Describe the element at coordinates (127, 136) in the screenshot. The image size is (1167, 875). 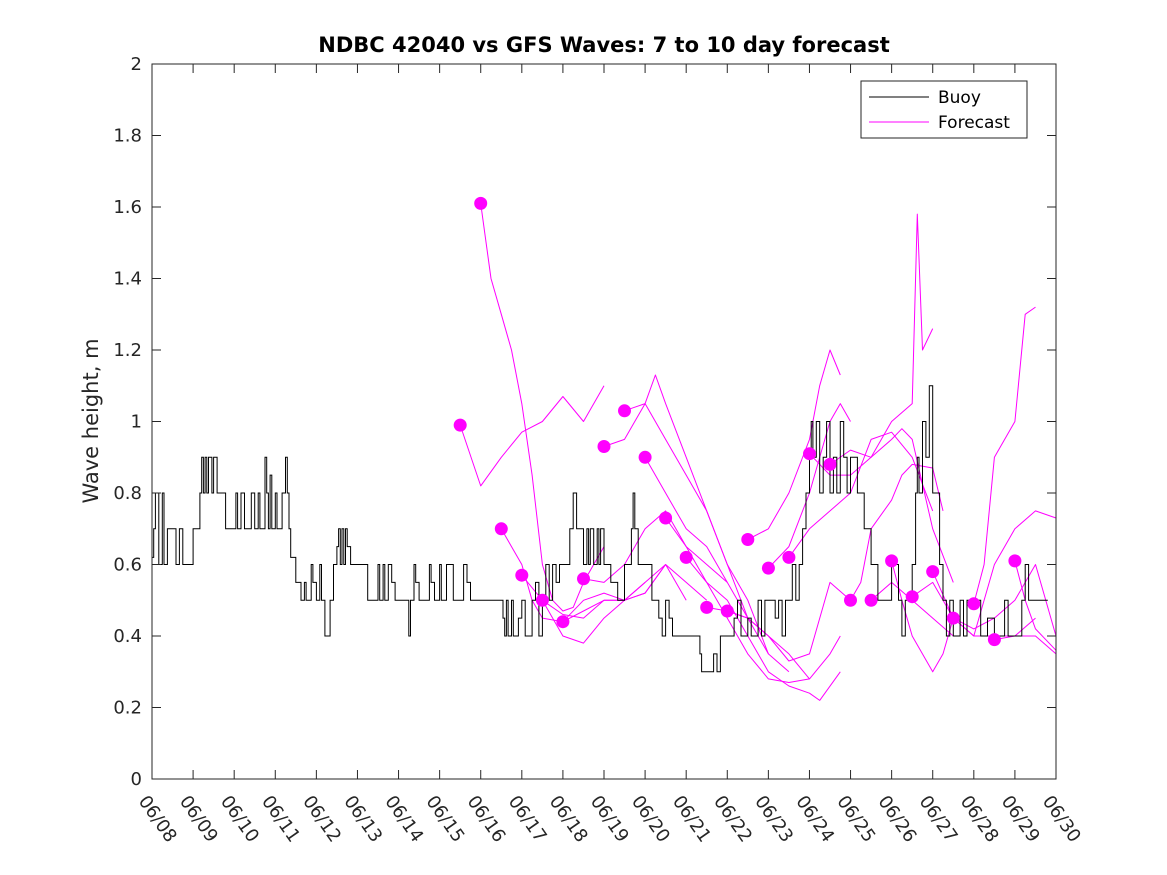
I see `y-tick-label: 1.8` at that location.